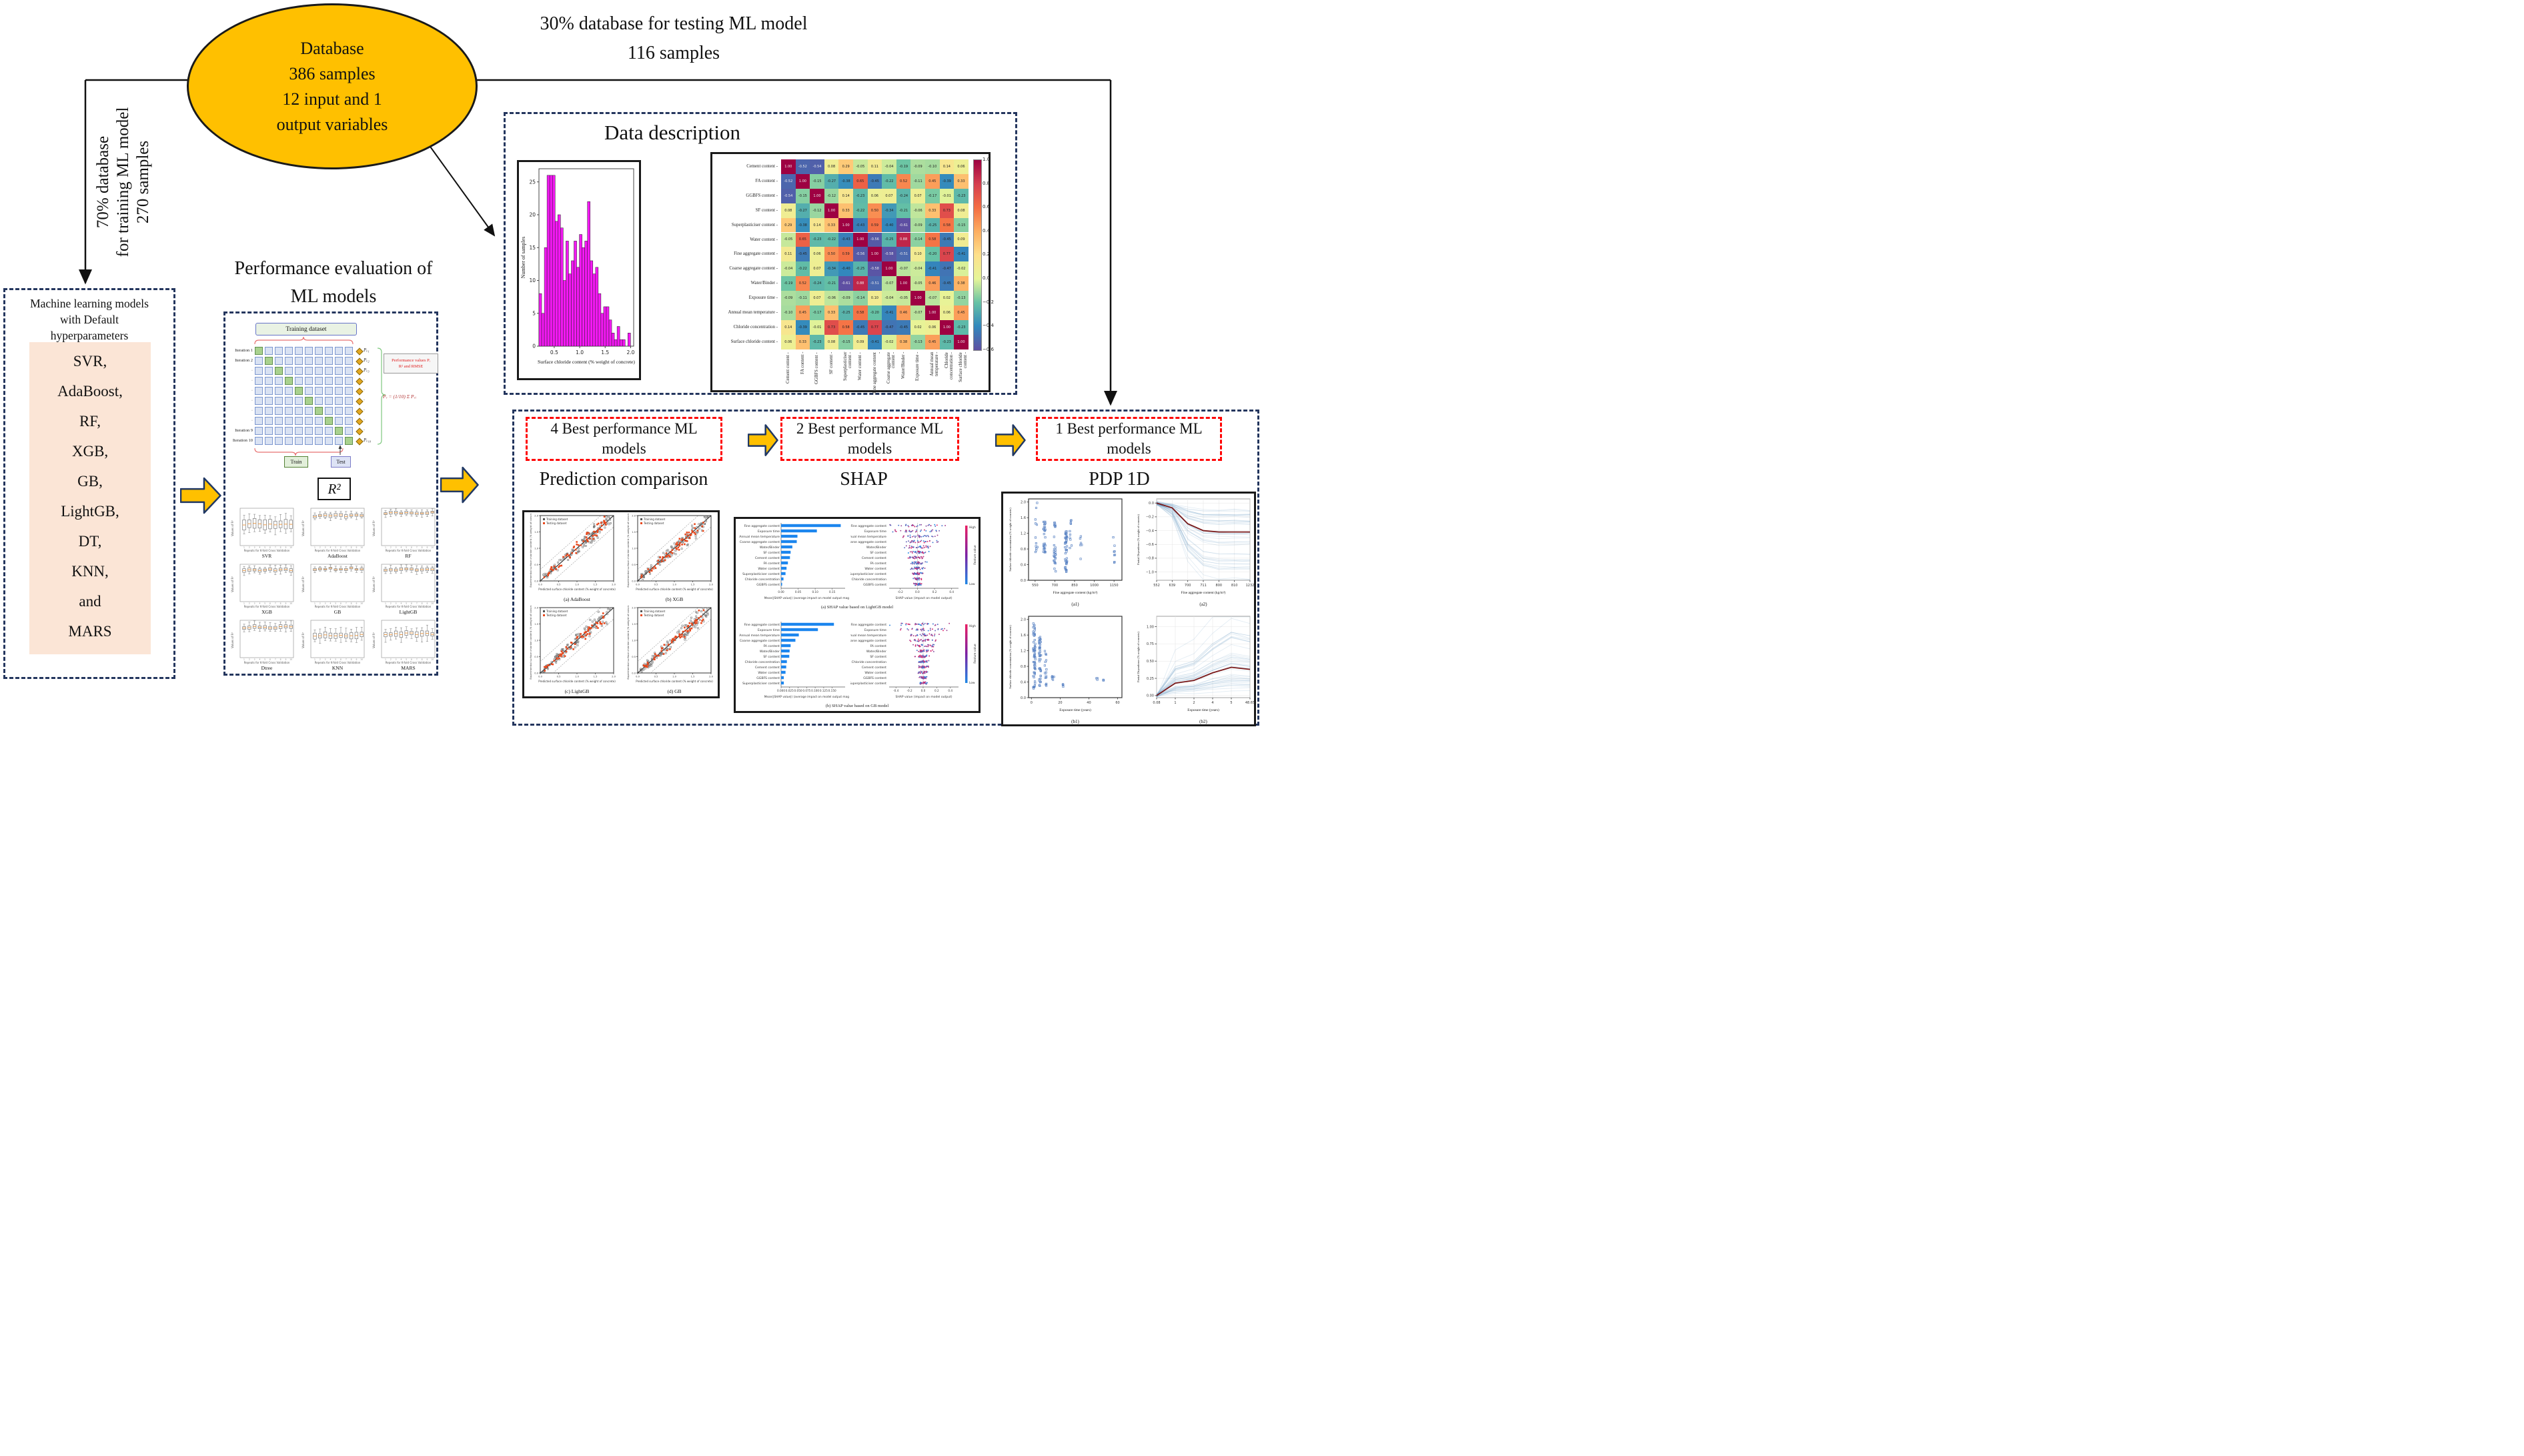 The image size is (2524, 1456). Describe the element at coordinates (947, 181) in the screenshot. I see `heatmap-cell: -0.39` at that location.